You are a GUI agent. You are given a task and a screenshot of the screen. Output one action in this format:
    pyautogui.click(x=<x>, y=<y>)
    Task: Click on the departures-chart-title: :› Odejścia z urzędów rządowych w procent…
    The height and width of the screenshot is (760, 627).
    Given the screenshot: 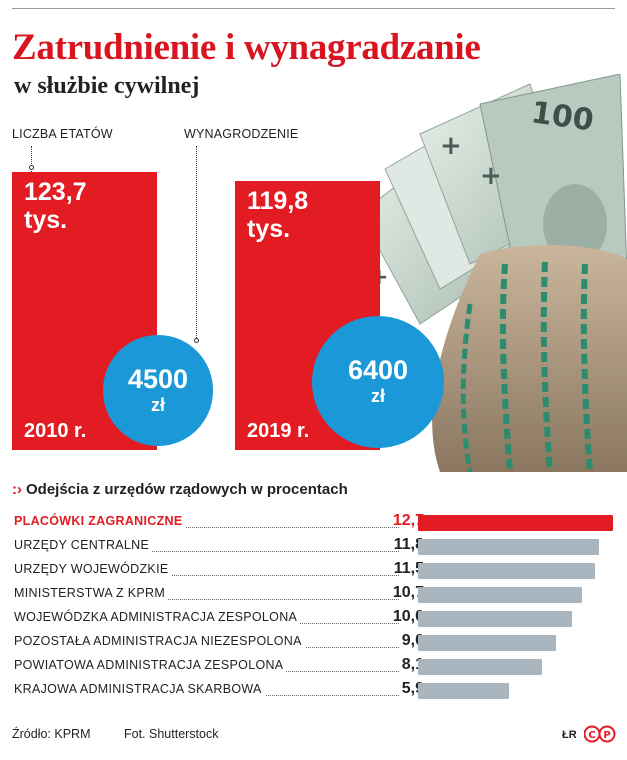 What is the action you would take?
    pyautogui.click(x=180, y=489)
    